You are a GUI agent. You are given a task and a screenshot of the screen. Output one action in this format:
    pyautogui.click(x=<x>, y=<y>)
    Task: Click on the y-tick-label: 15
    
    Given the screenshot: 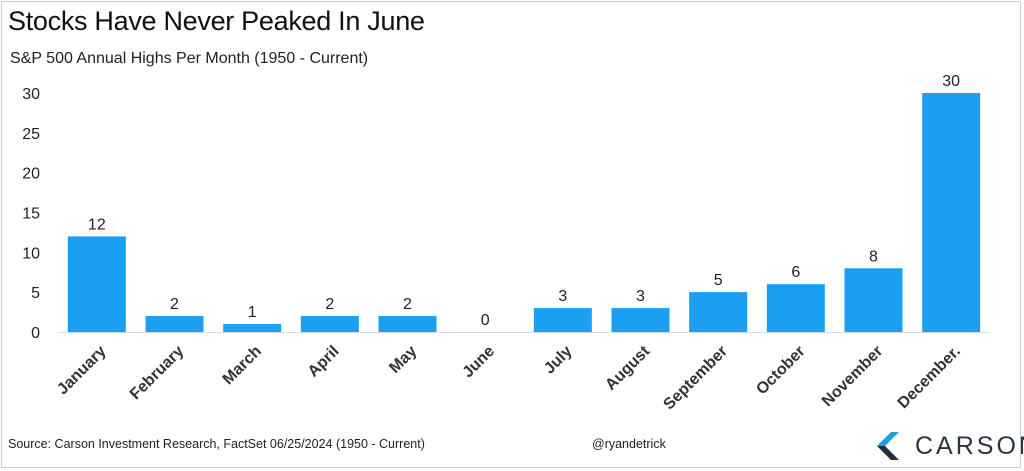 What is the action you would take?
    pyautogui.click(x=31, y=214)
    